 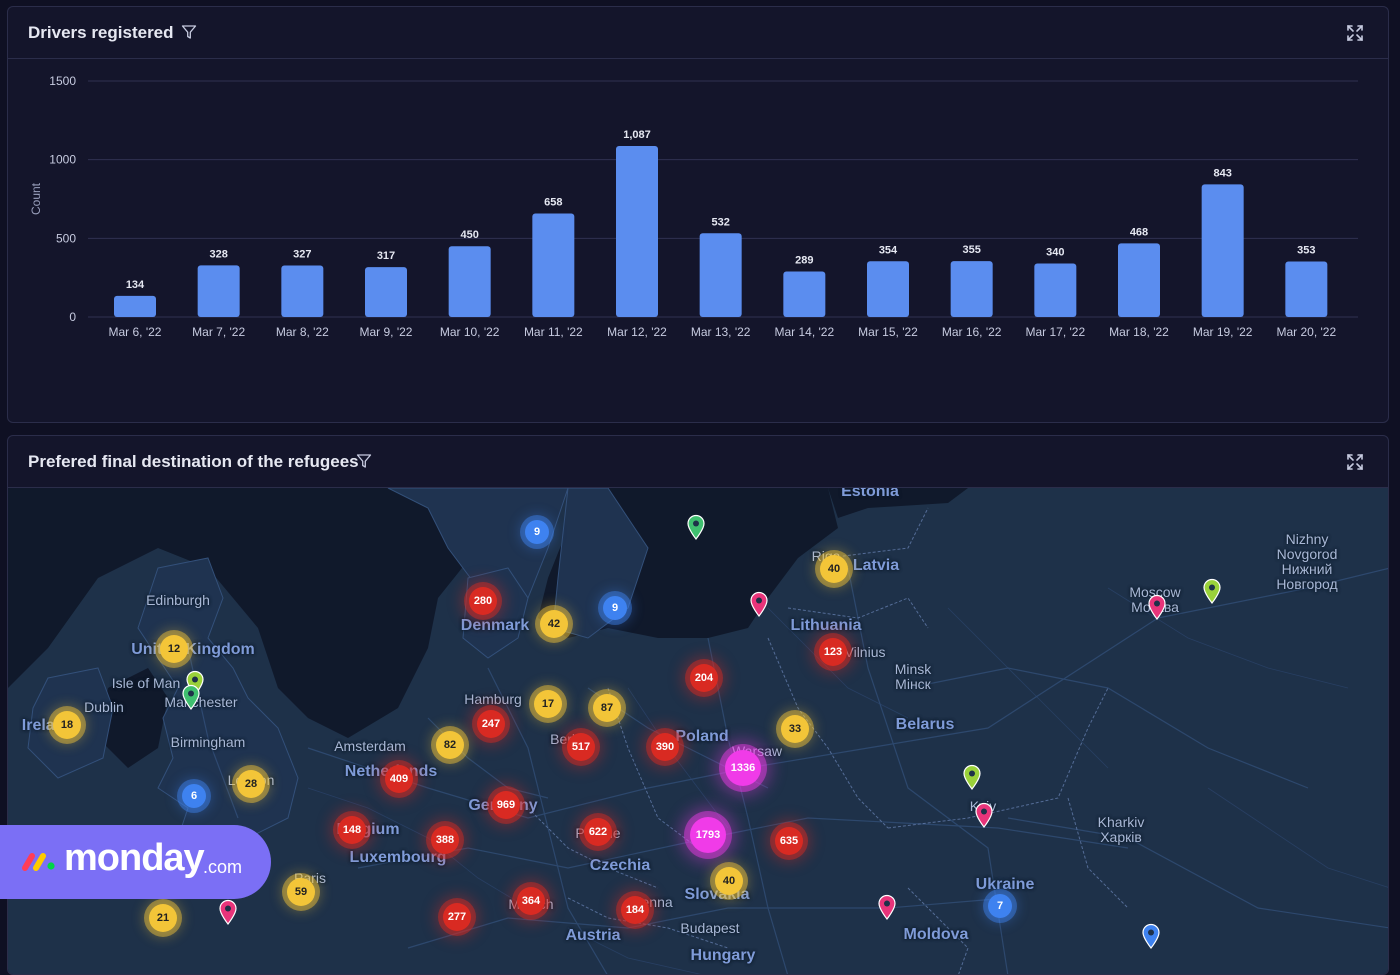 I want to click on gulf-of-finland, so click(x=898, y=503).